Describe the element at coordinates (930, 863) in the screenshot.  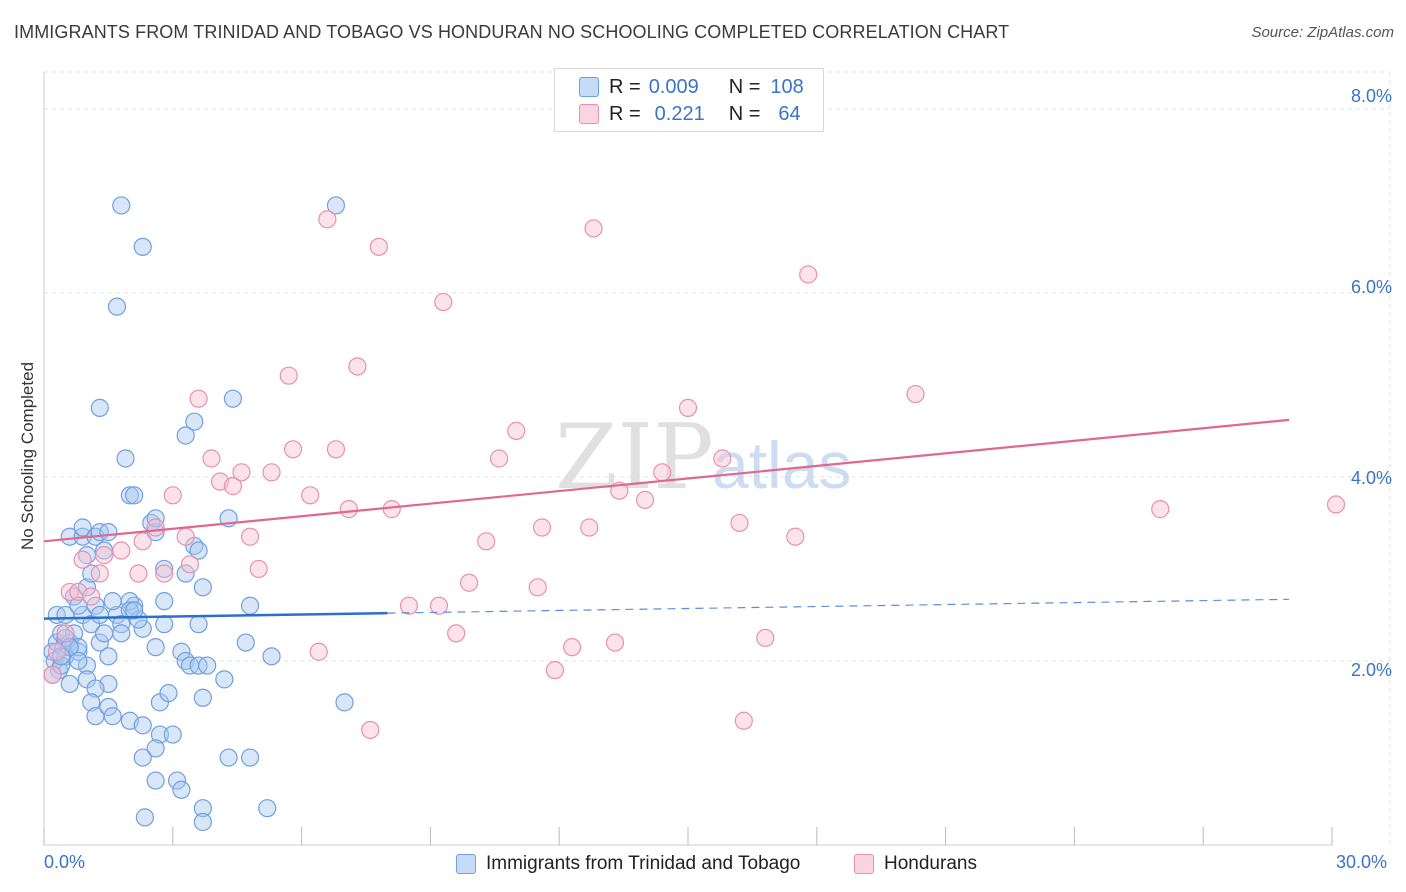
I see `bottom-legend-label-honduran: Hondurans` at that location.